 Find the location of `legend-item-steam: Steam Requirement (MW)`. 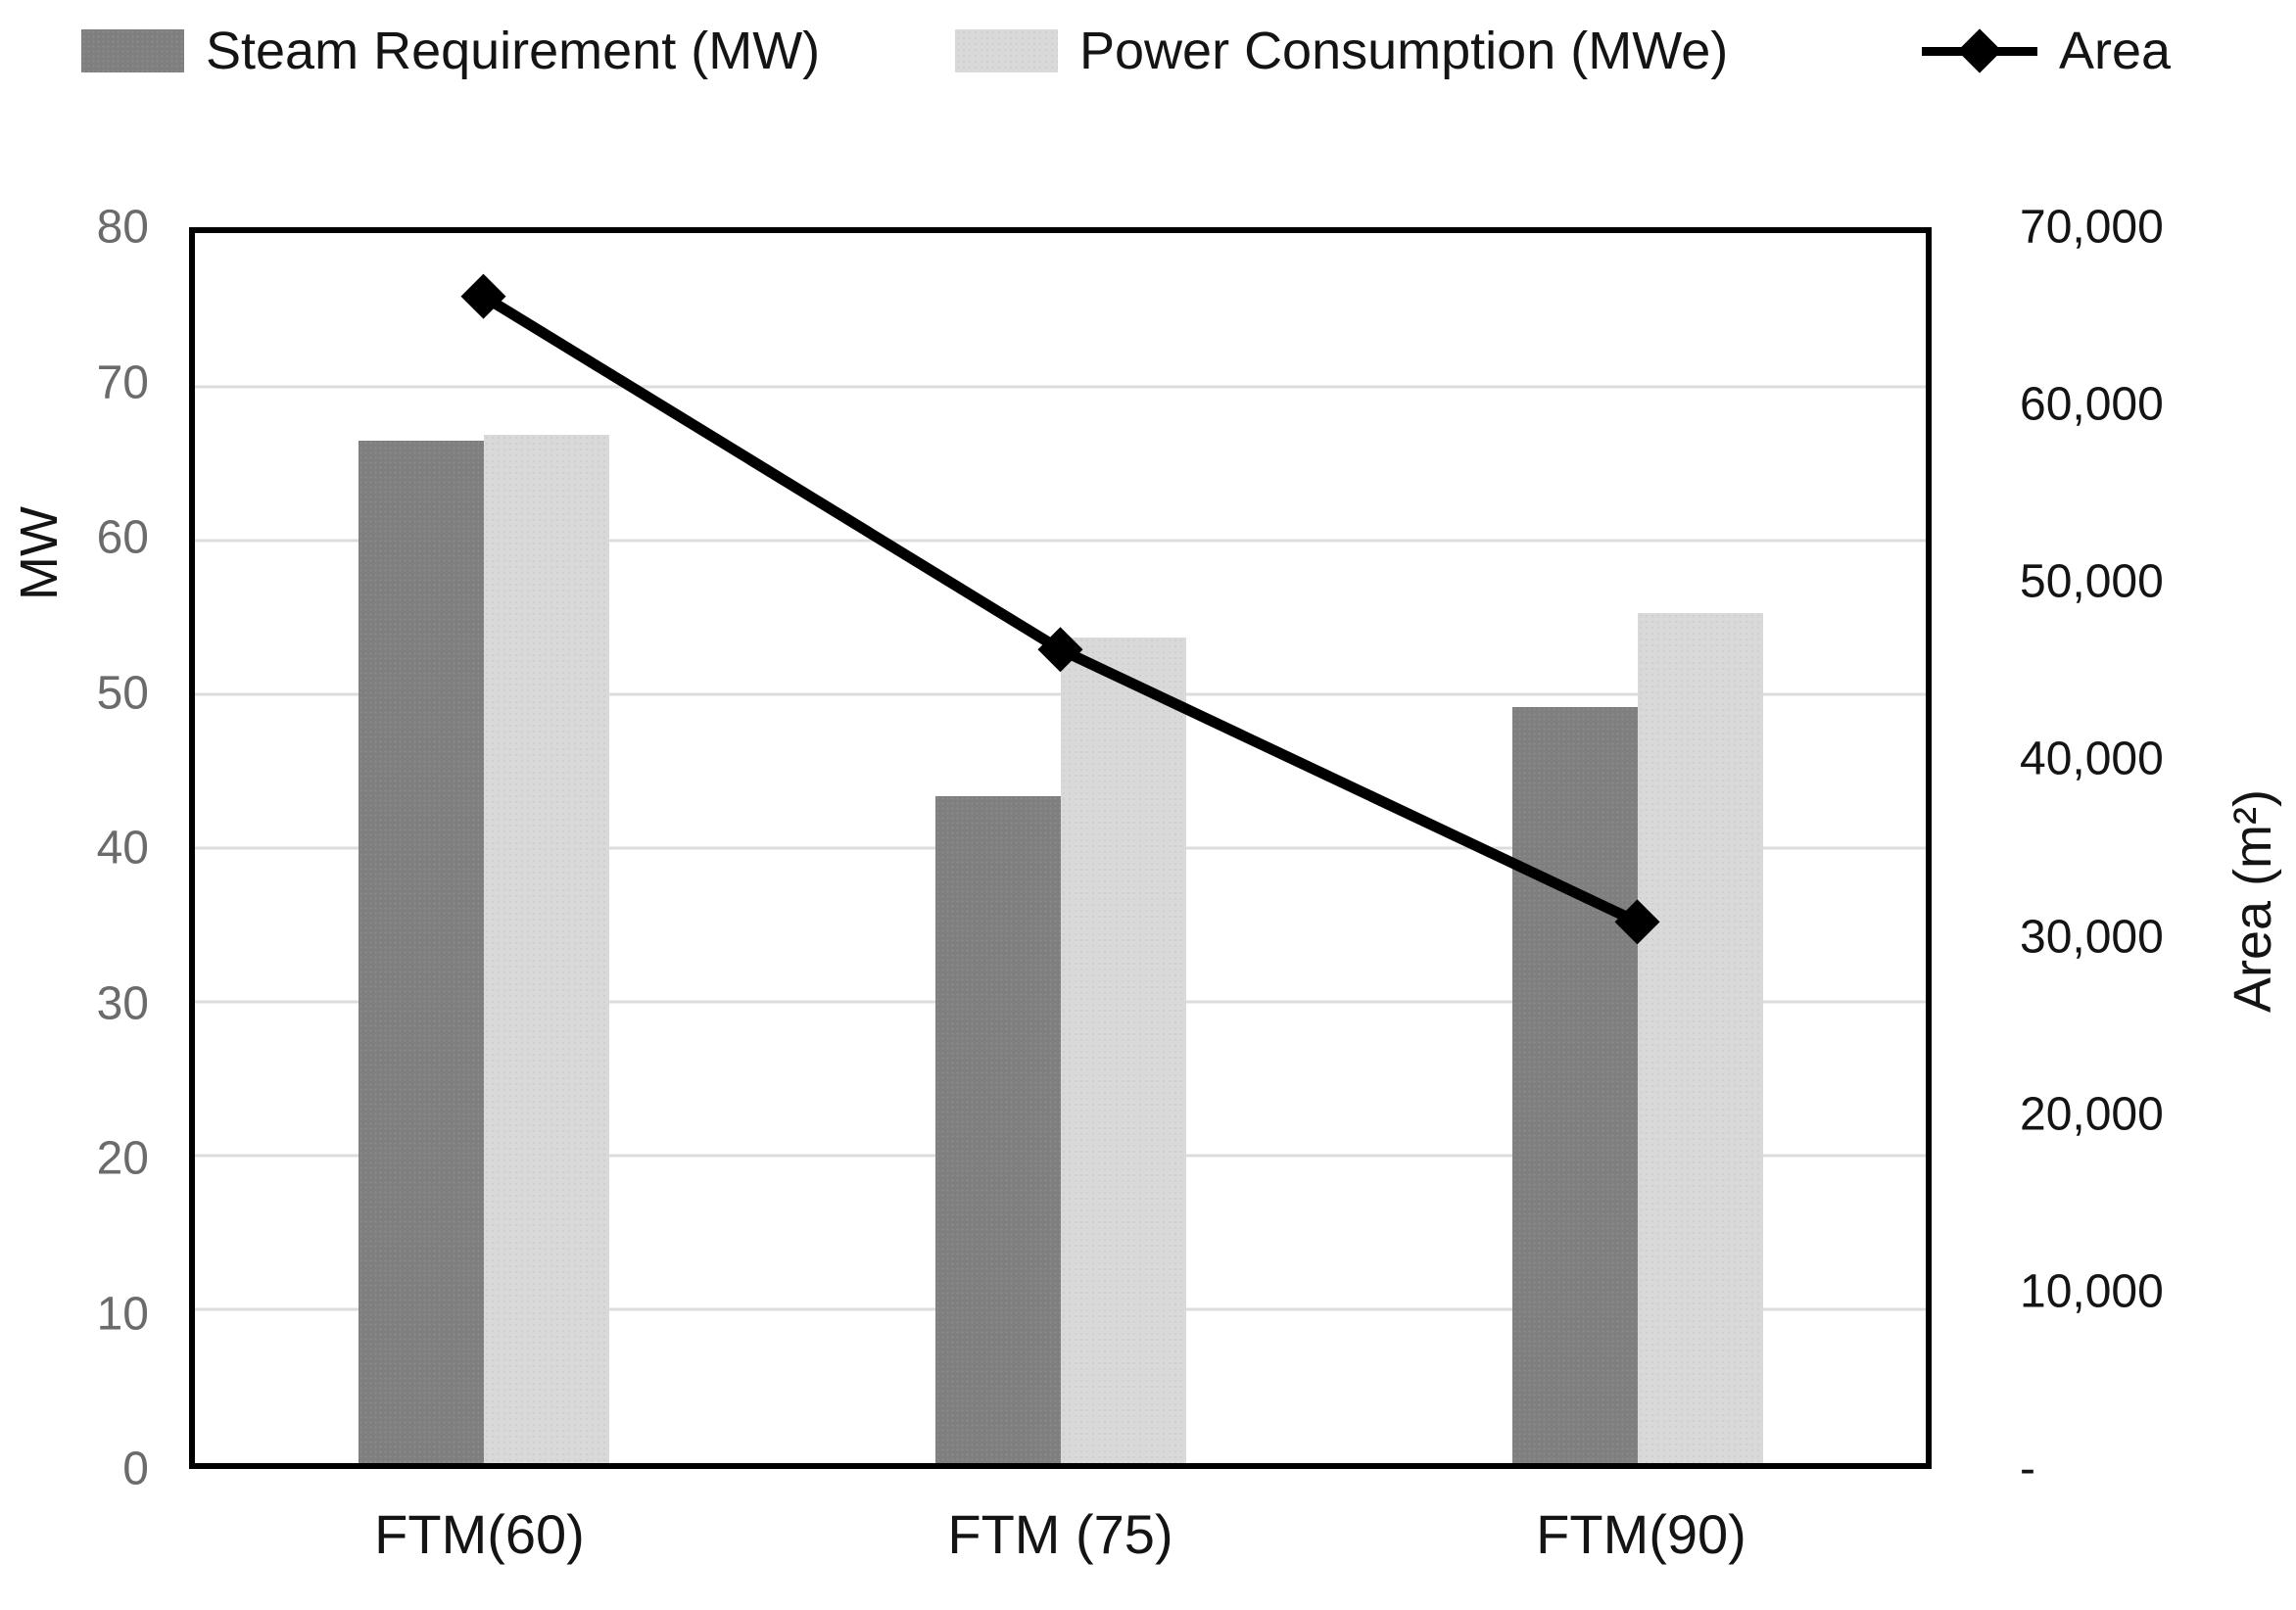

legend-item-steam: Steam Requirement (MW) is located at coordinates (451, 51).